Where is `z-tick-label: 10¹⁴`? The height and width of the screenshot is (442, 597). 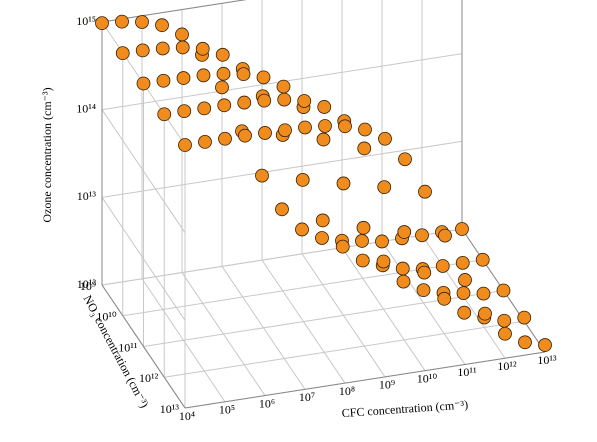 z-tick-label: 10¹⁴ is located at coordinates (86, 108).